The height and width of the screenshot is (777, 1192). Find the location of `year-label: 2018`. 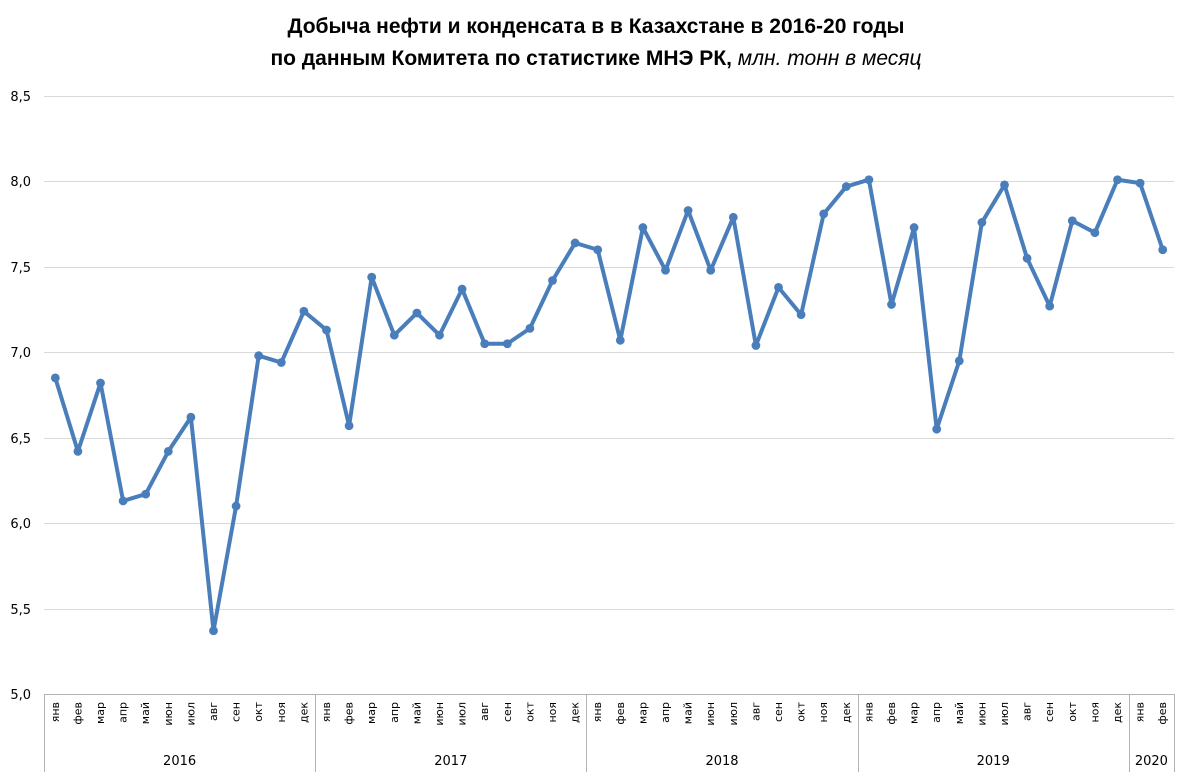

year-label: 2018 is located at coordinates (721, 761).